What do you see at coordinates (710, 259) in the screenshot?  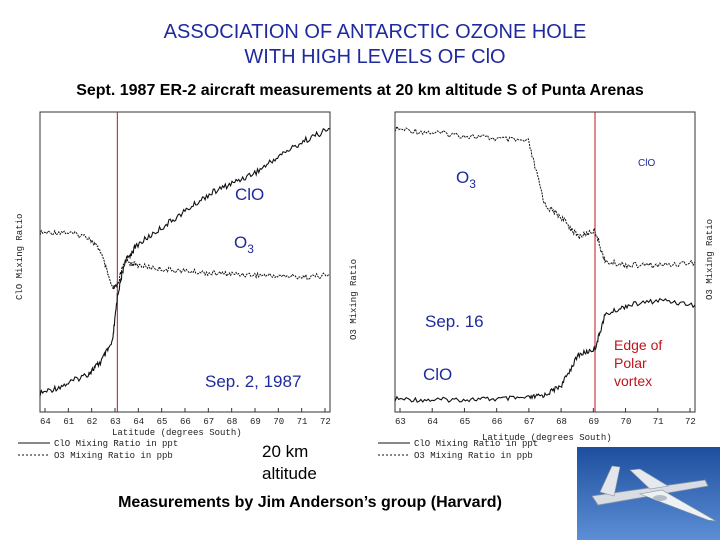 I see `chart-right-ylabel: O3 Mixing Ratio` at bounding box center [710, 259].